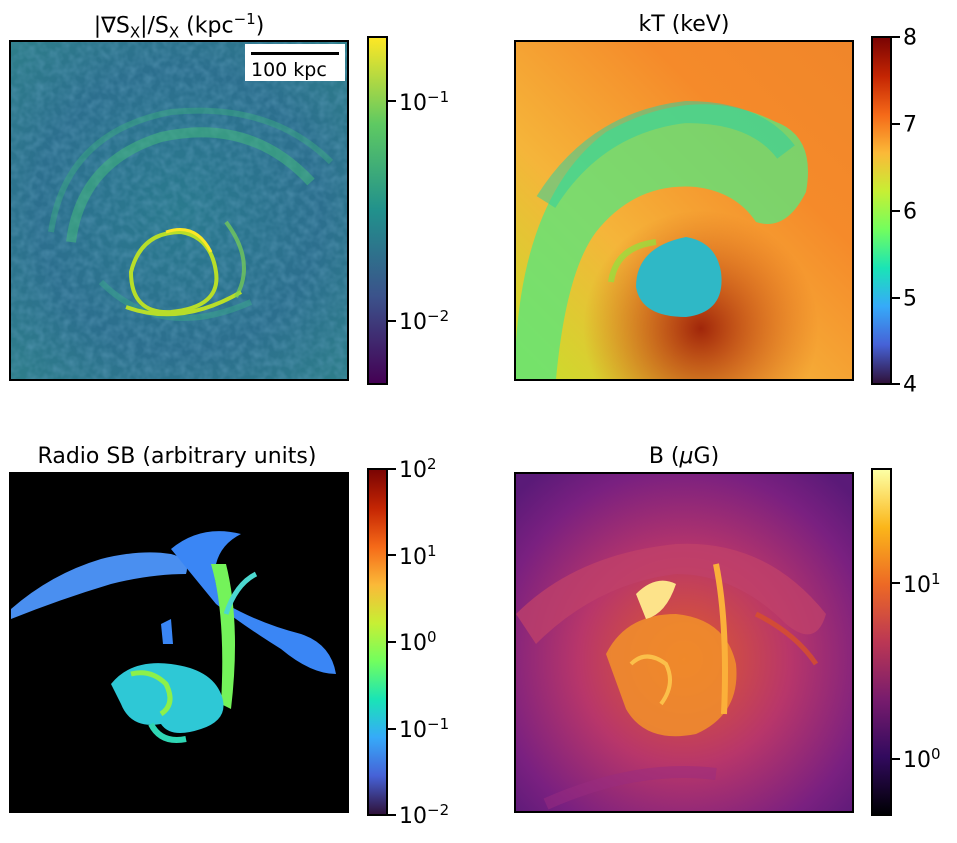 The width and height of the screenshot is (957, 843). Describe the element at coordinates (177, 456) in the screenshot. I see `radio-panel-title: Radio SB (arbitrary units)` at that location.